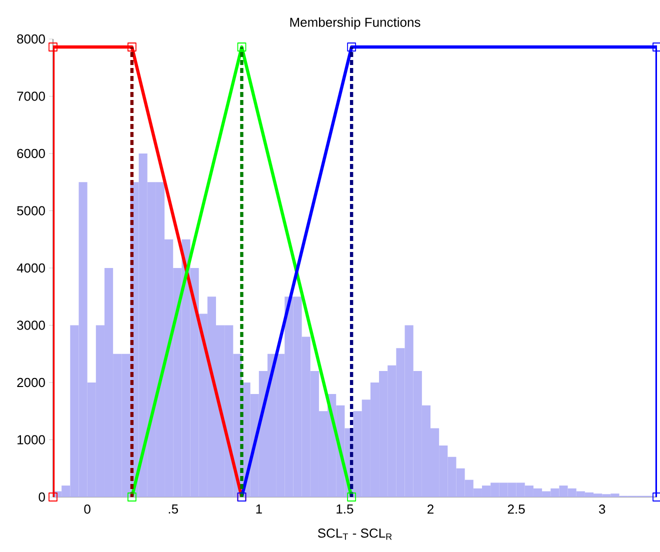 The image size is (660, 552). Describe the element at coordinates (31, 153) in the screenshot. I see `y-tick-label: 6000` at that location.